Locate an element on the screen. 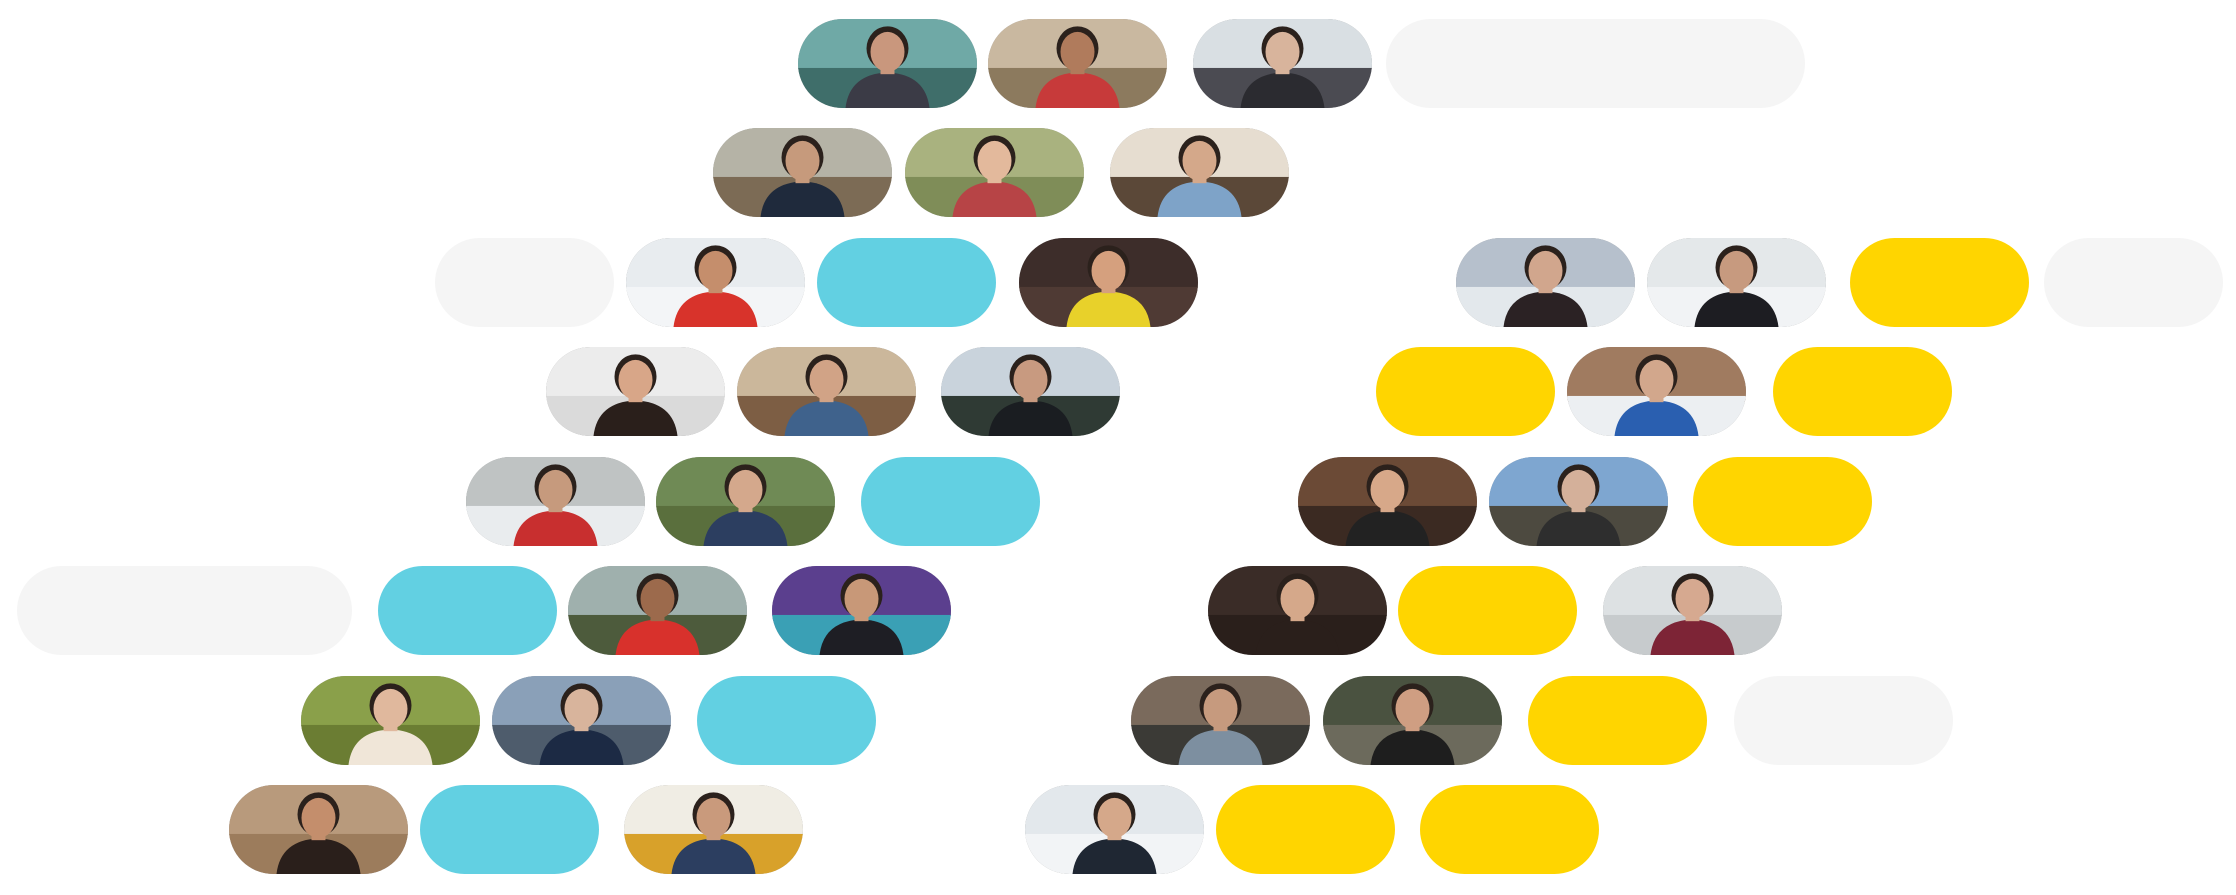 Image resolution: width=2236 pixels, height=895 pixels. person-on-snowy-bench-photo is located at coordinates (715, 282).